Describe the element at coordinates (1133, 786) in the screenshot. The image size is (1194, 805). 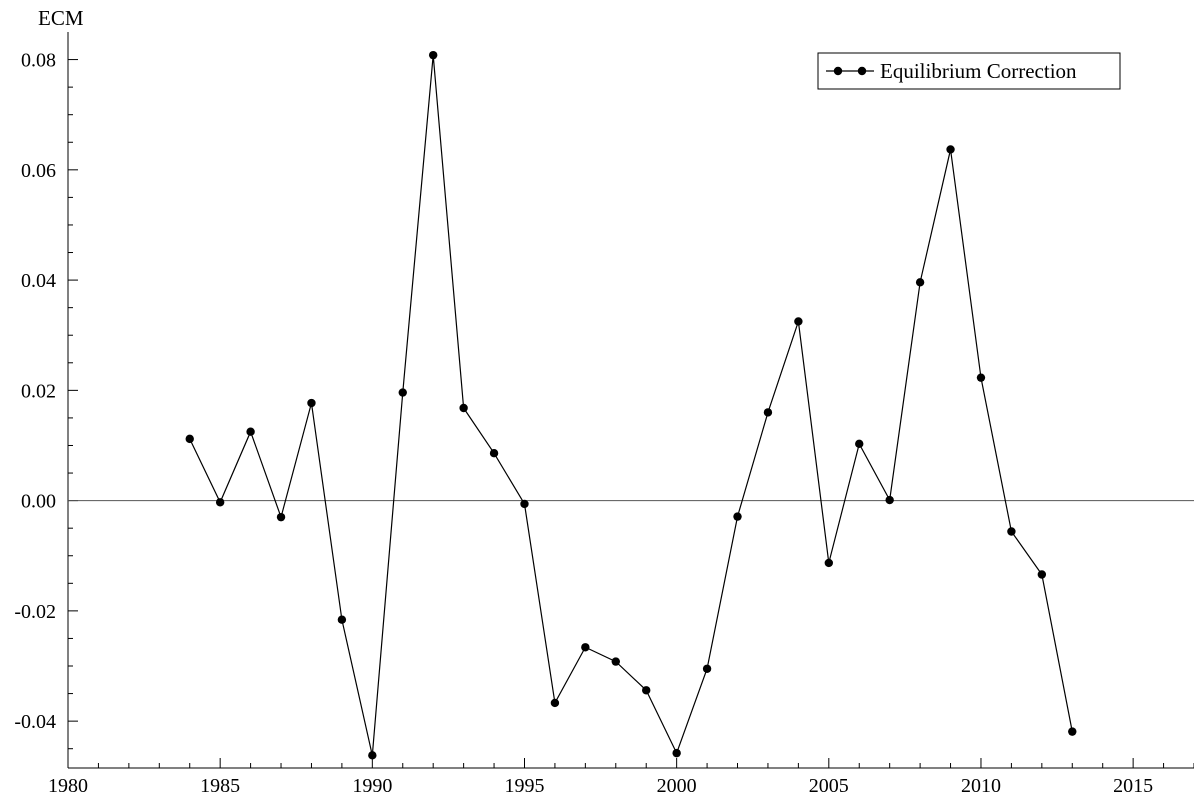
I see `x-tick-label: 2015` at that location.